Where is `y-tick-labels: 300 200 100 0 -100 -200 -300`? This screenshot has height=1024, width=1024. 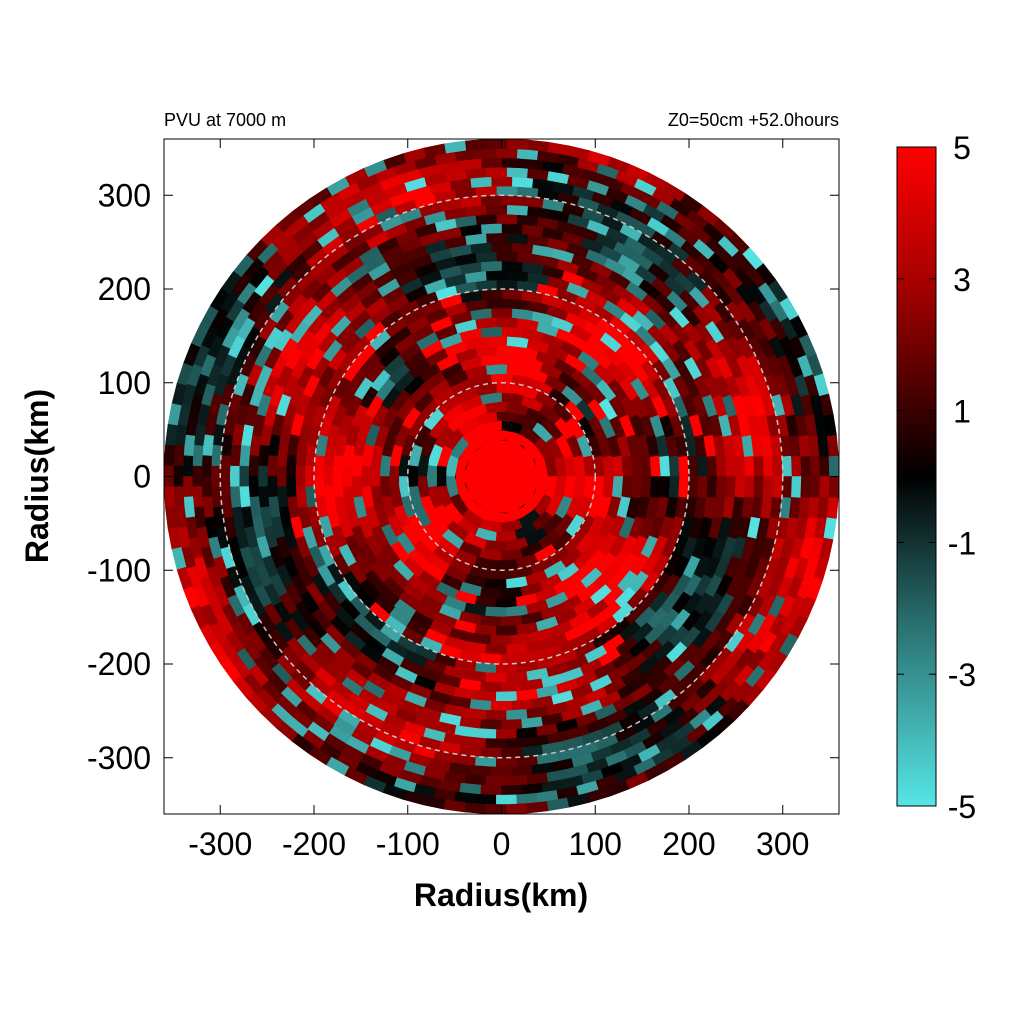 y-tick-labels: 300 200 100 0 -100 -200 -300 is located at coordinates (119, 476).